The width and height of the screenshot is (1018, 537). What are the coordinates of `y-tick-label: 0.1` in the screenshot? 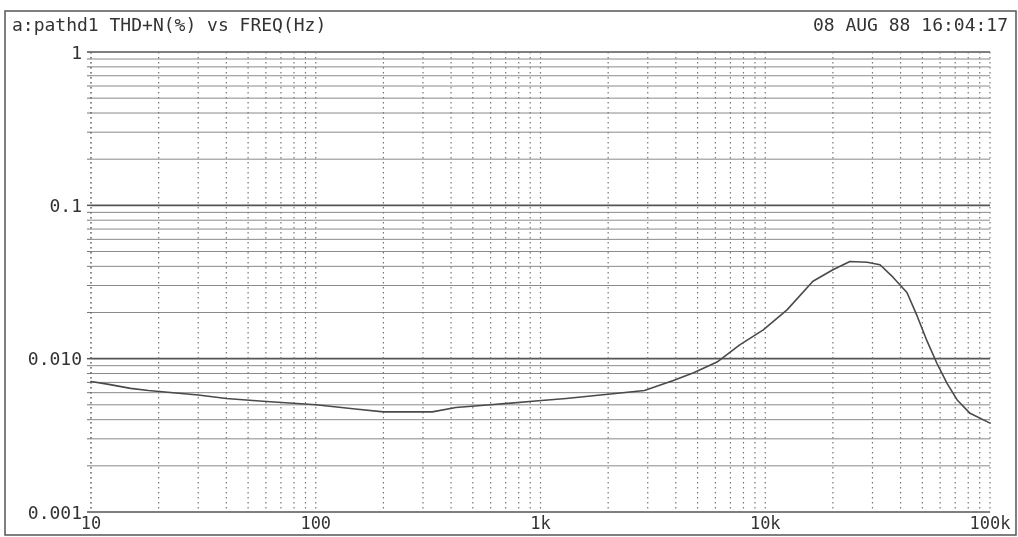 It's located at (65, 205).